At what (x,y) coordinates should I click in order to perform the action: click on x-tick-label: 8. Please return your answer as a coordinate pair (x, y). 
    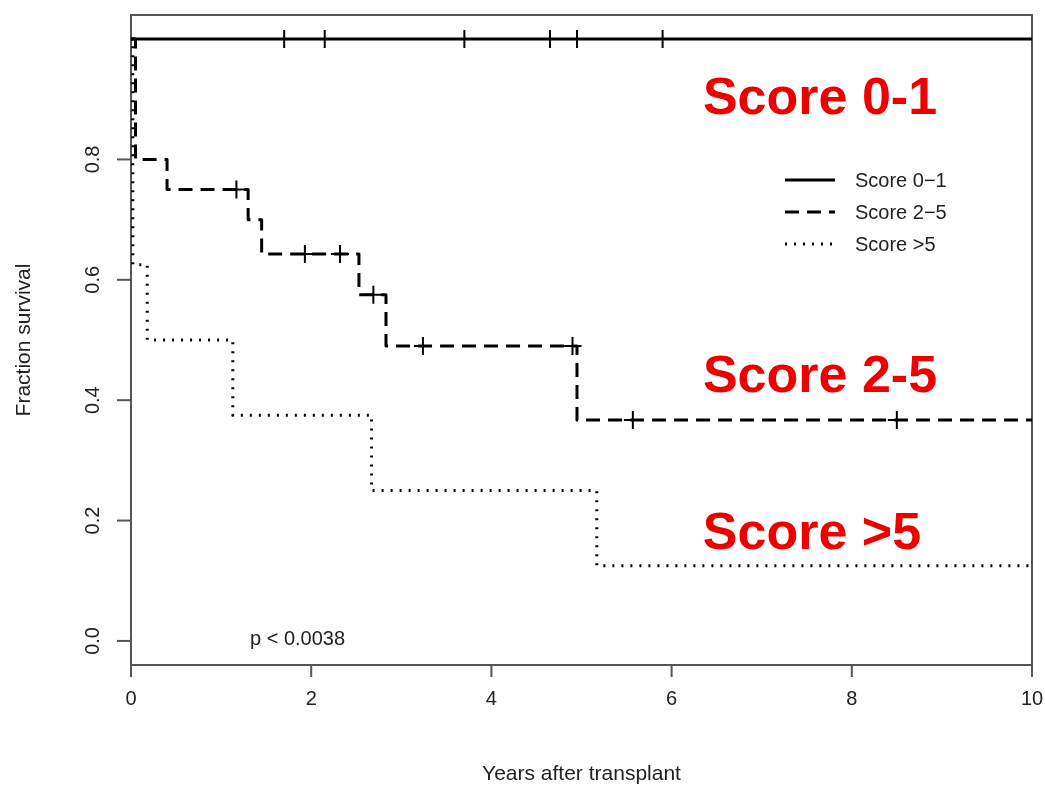
    Looking at the image, I should click on (852, 698).